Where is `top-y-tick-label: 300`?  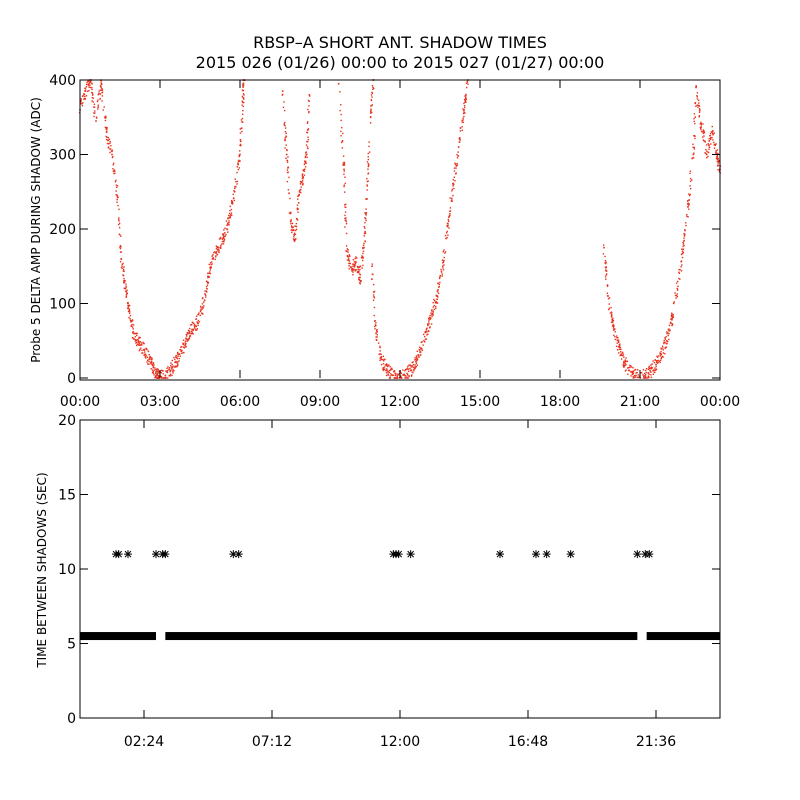
top-y-tick-label: 300 is located at coordinates (62, 156).